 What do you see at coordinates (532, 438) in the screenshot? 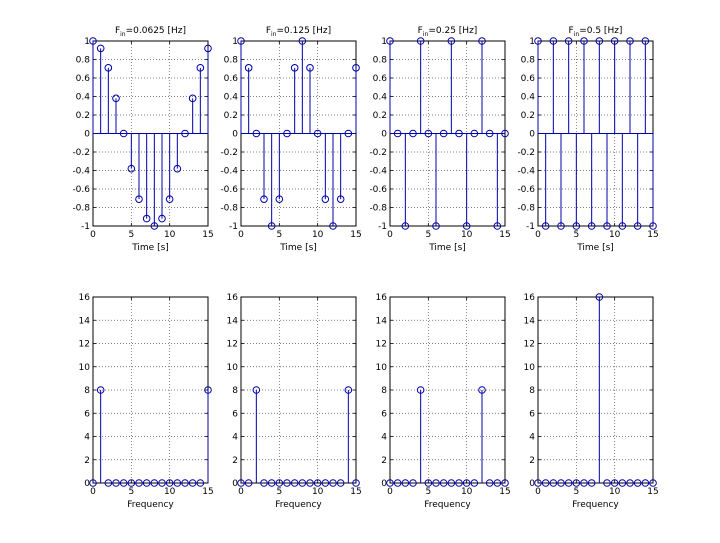
I see `y-tick-label: 4` at bounding box center [532, 438].